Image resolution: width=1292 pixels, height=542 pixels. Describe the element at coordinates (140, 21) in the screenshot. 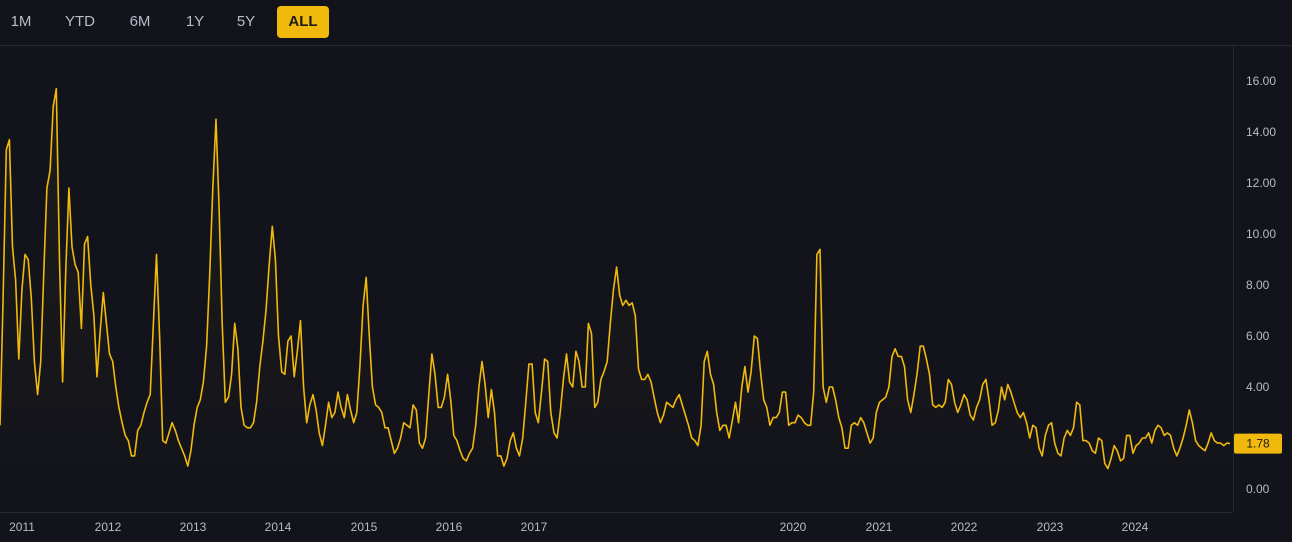

I see `range-button-6m: 6M` at that location.